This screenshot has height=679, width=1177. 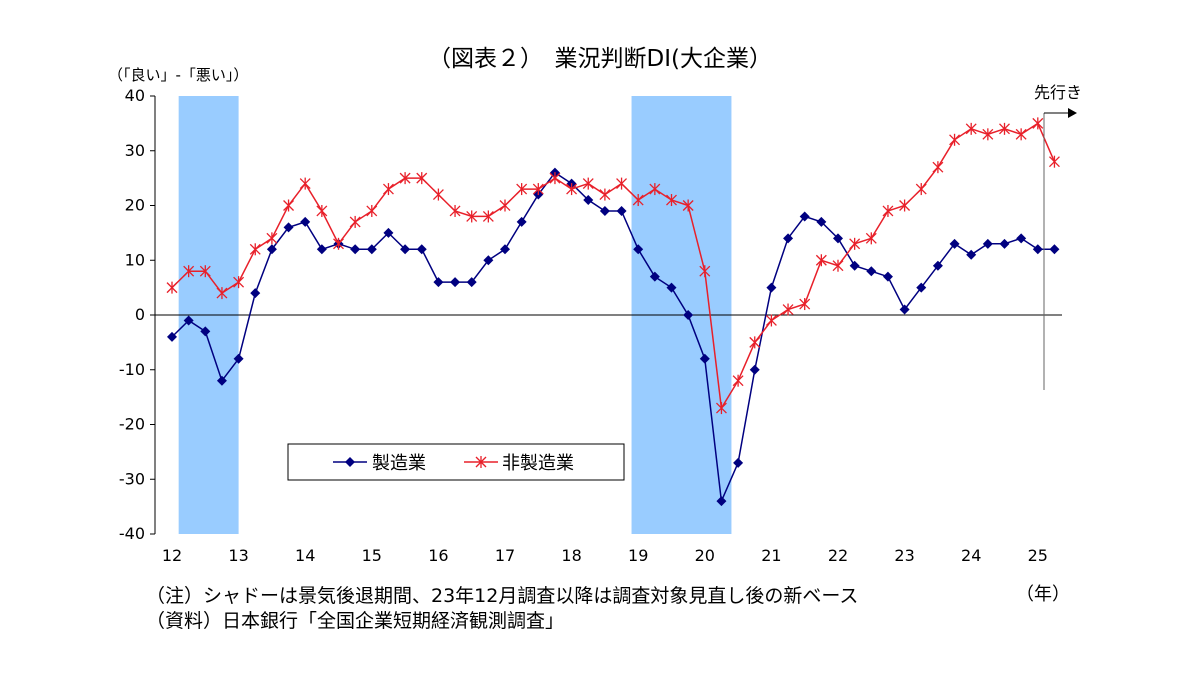 I want to click on source-text: （資料）日本銀行「全国企業短期経済観測調査」, so click(x=355, y=621).